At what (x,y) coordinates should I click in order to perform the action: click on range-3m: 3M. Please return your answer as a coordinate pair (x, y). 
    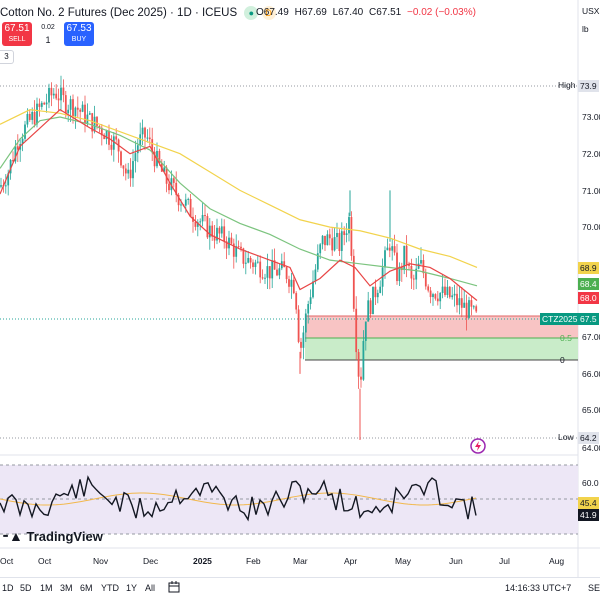
    Looking at the image, I should click on (66, 588).